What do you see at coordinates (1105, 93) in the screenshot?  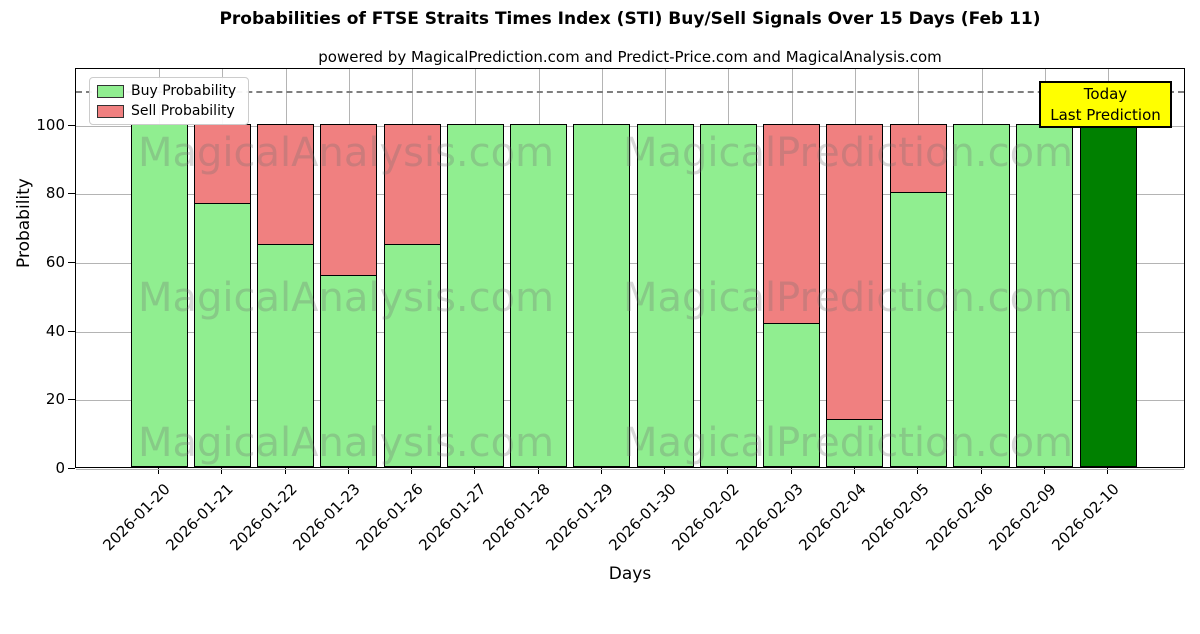 I see `today-annotation-line1: Today` at bounding box center [1105, 93].